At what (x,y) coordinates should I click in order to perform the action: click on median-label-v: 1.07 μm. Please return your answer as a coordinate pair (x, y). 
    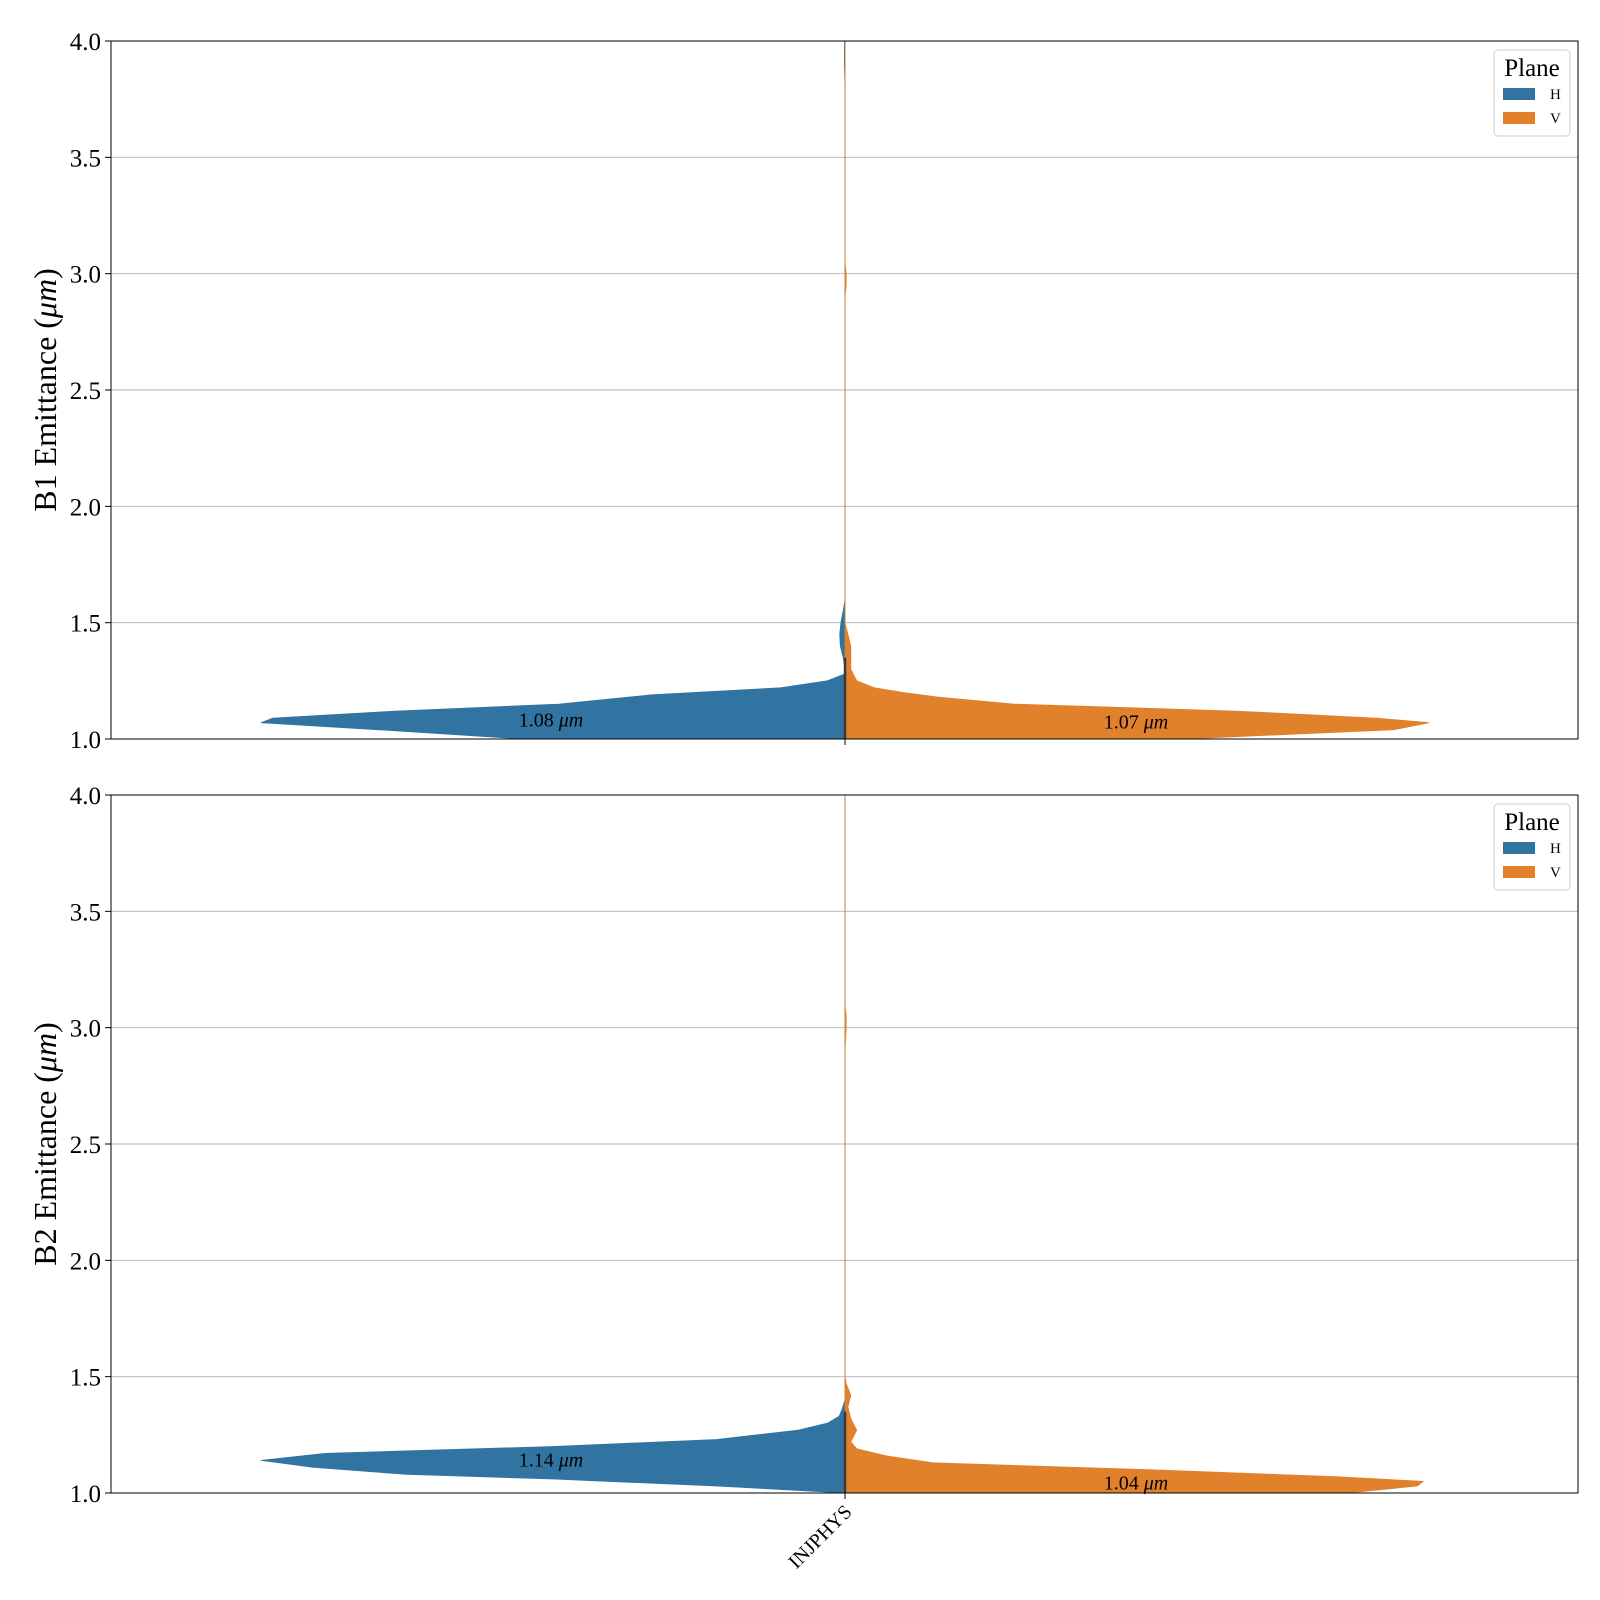
    Looking at the image, I should click on (1136, 723).